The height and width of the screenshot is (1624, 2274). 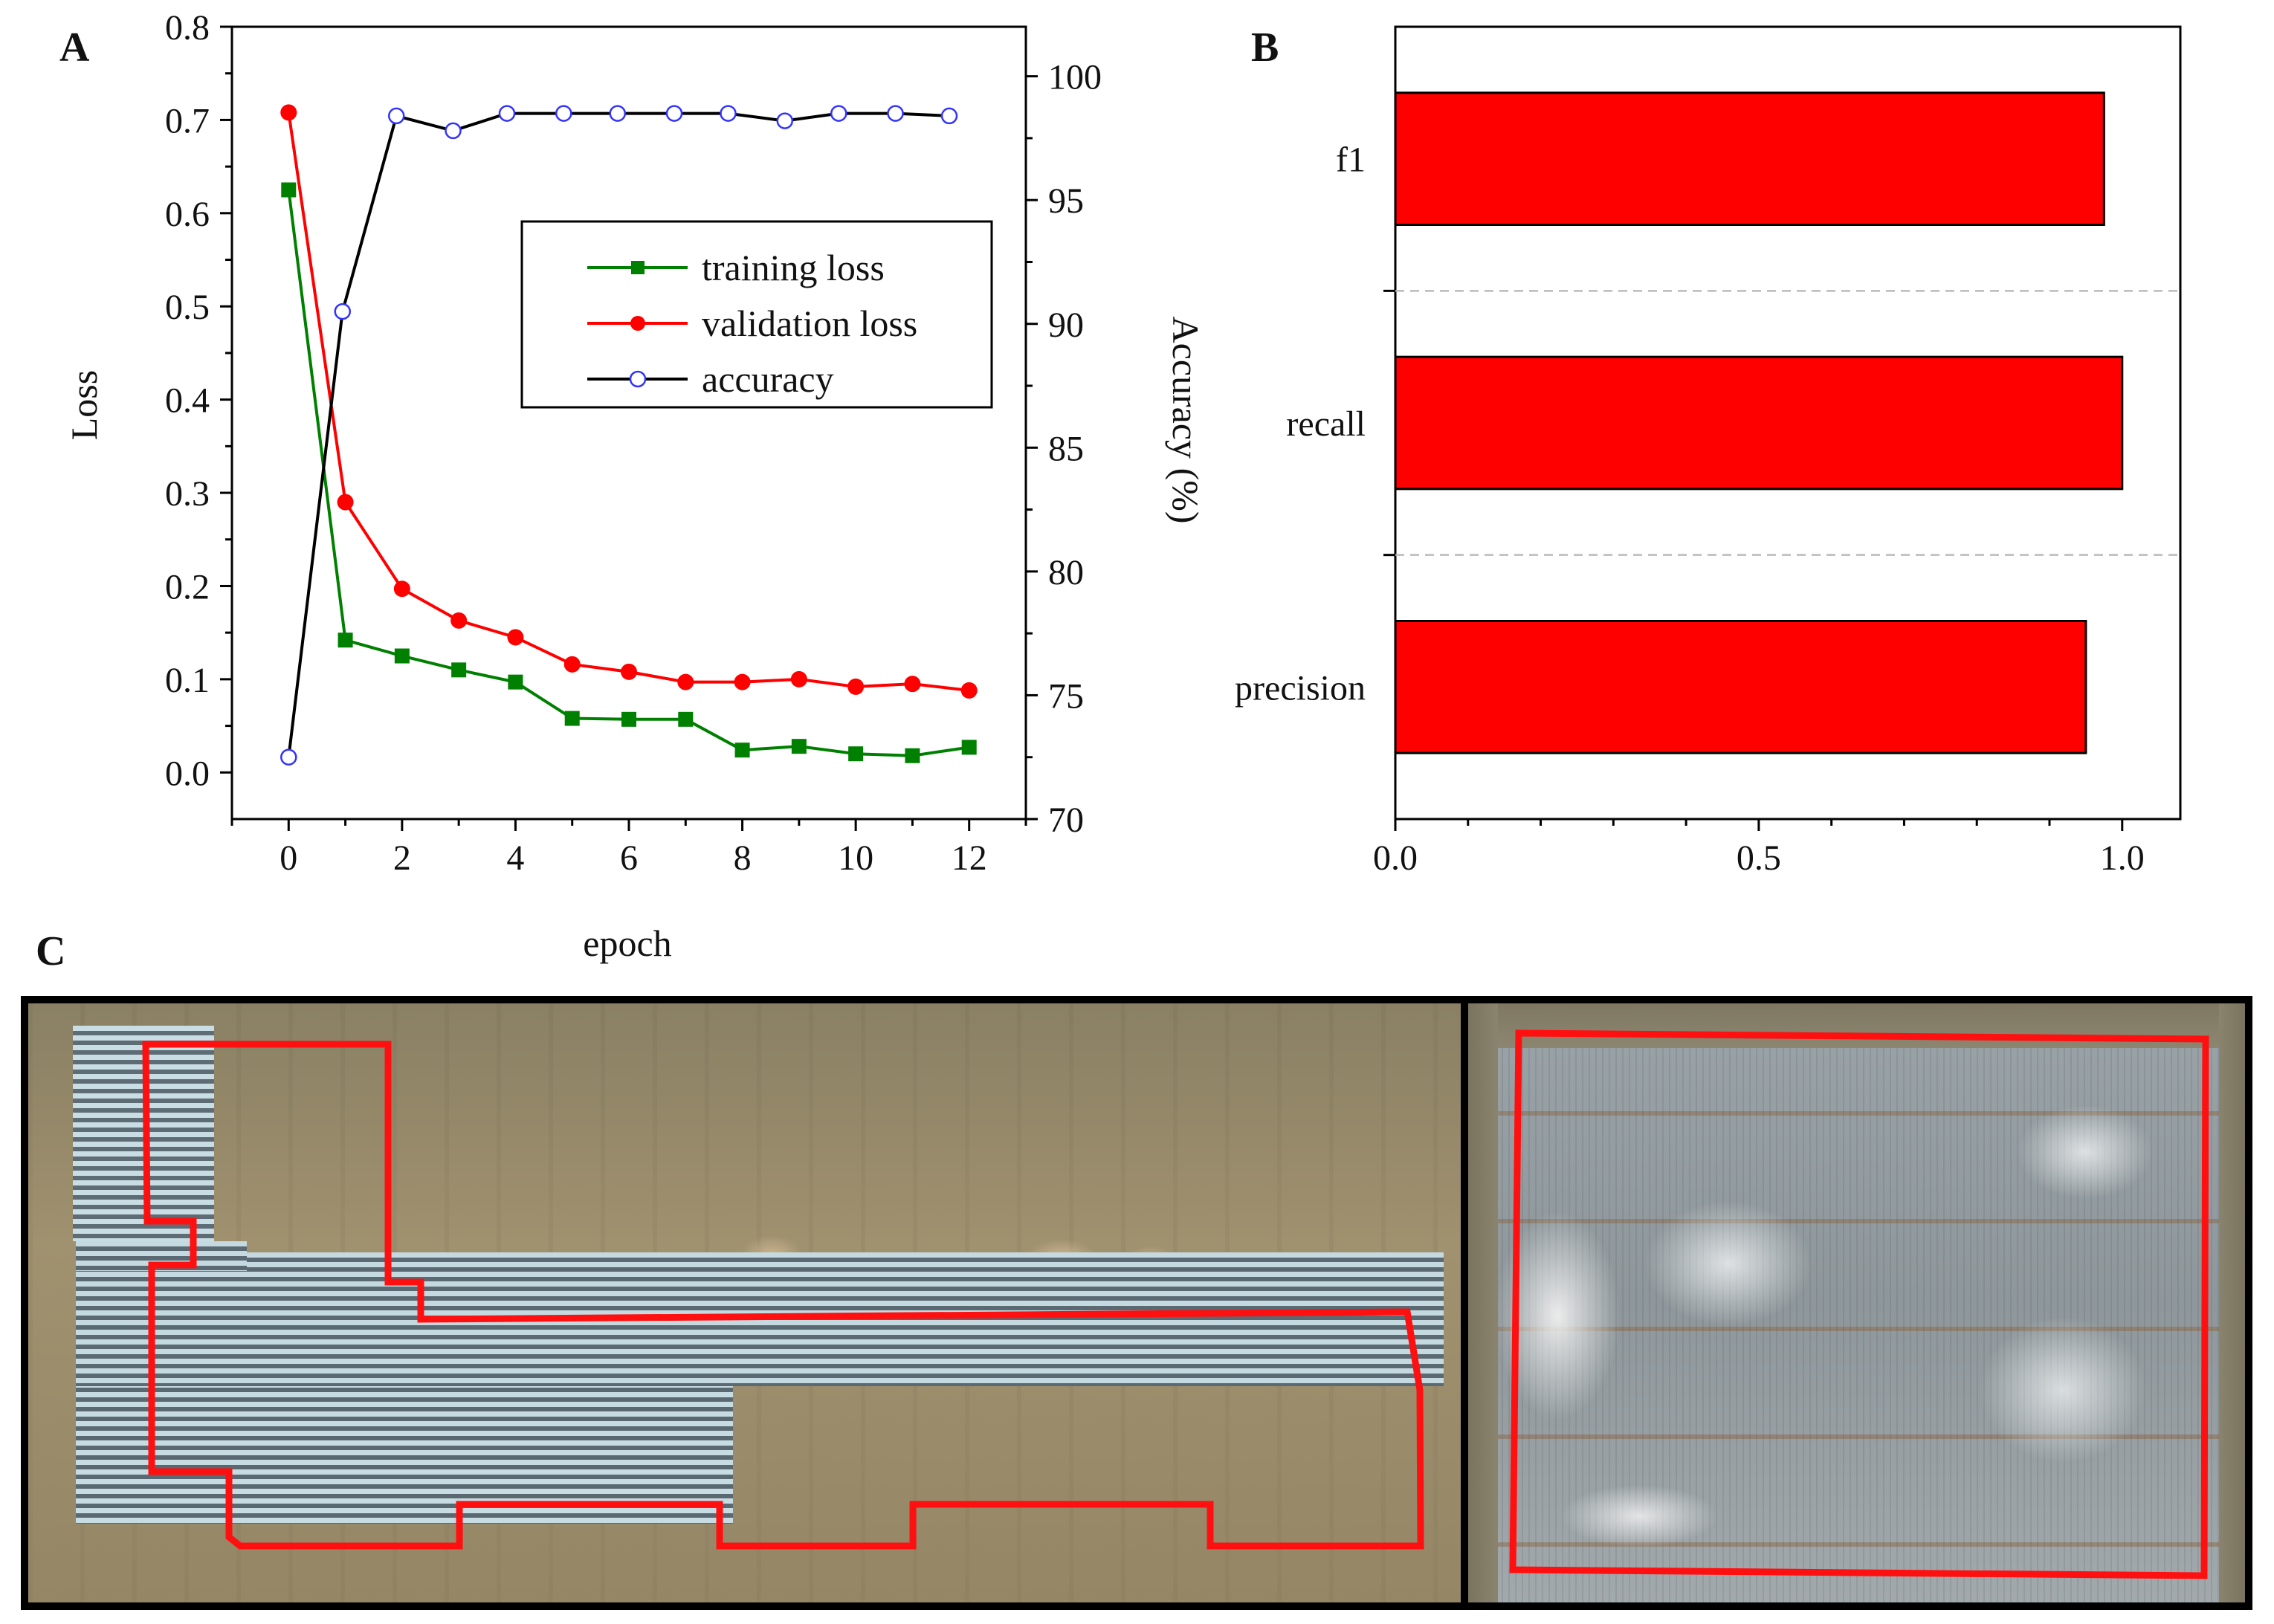 What do you see at coordinates (1265, 48) in the screenshot?
I see `panel-b-letter: B` at bounding box center [1265, 48].